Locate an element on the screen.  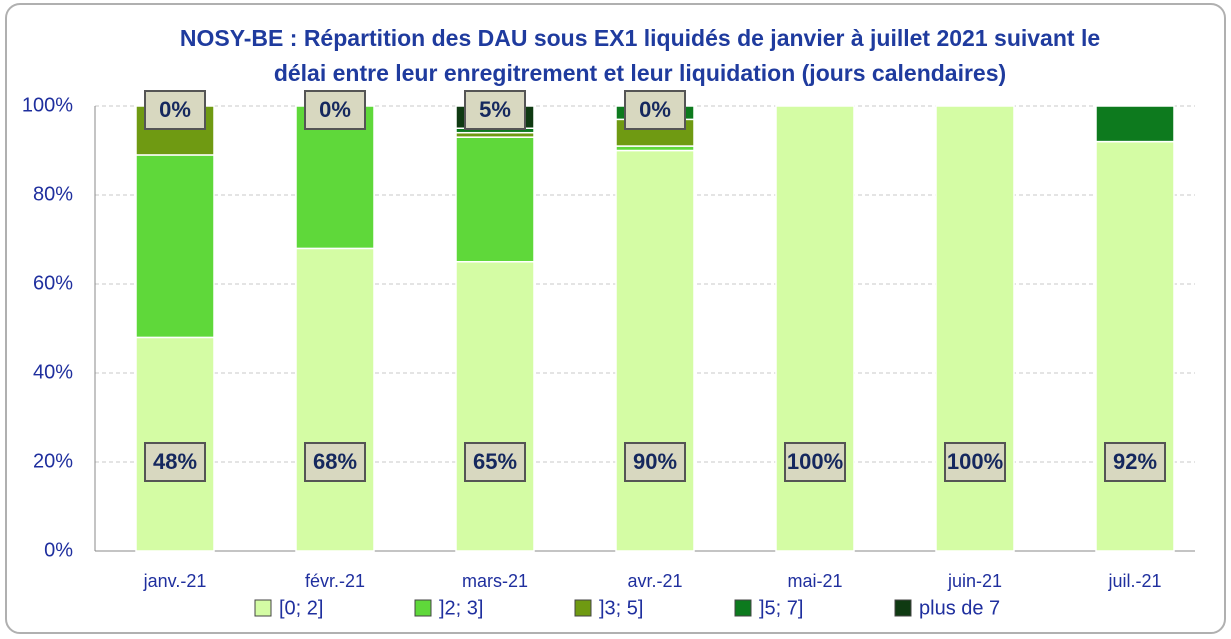
data-label: 90% is located at coordinates (655, 461).